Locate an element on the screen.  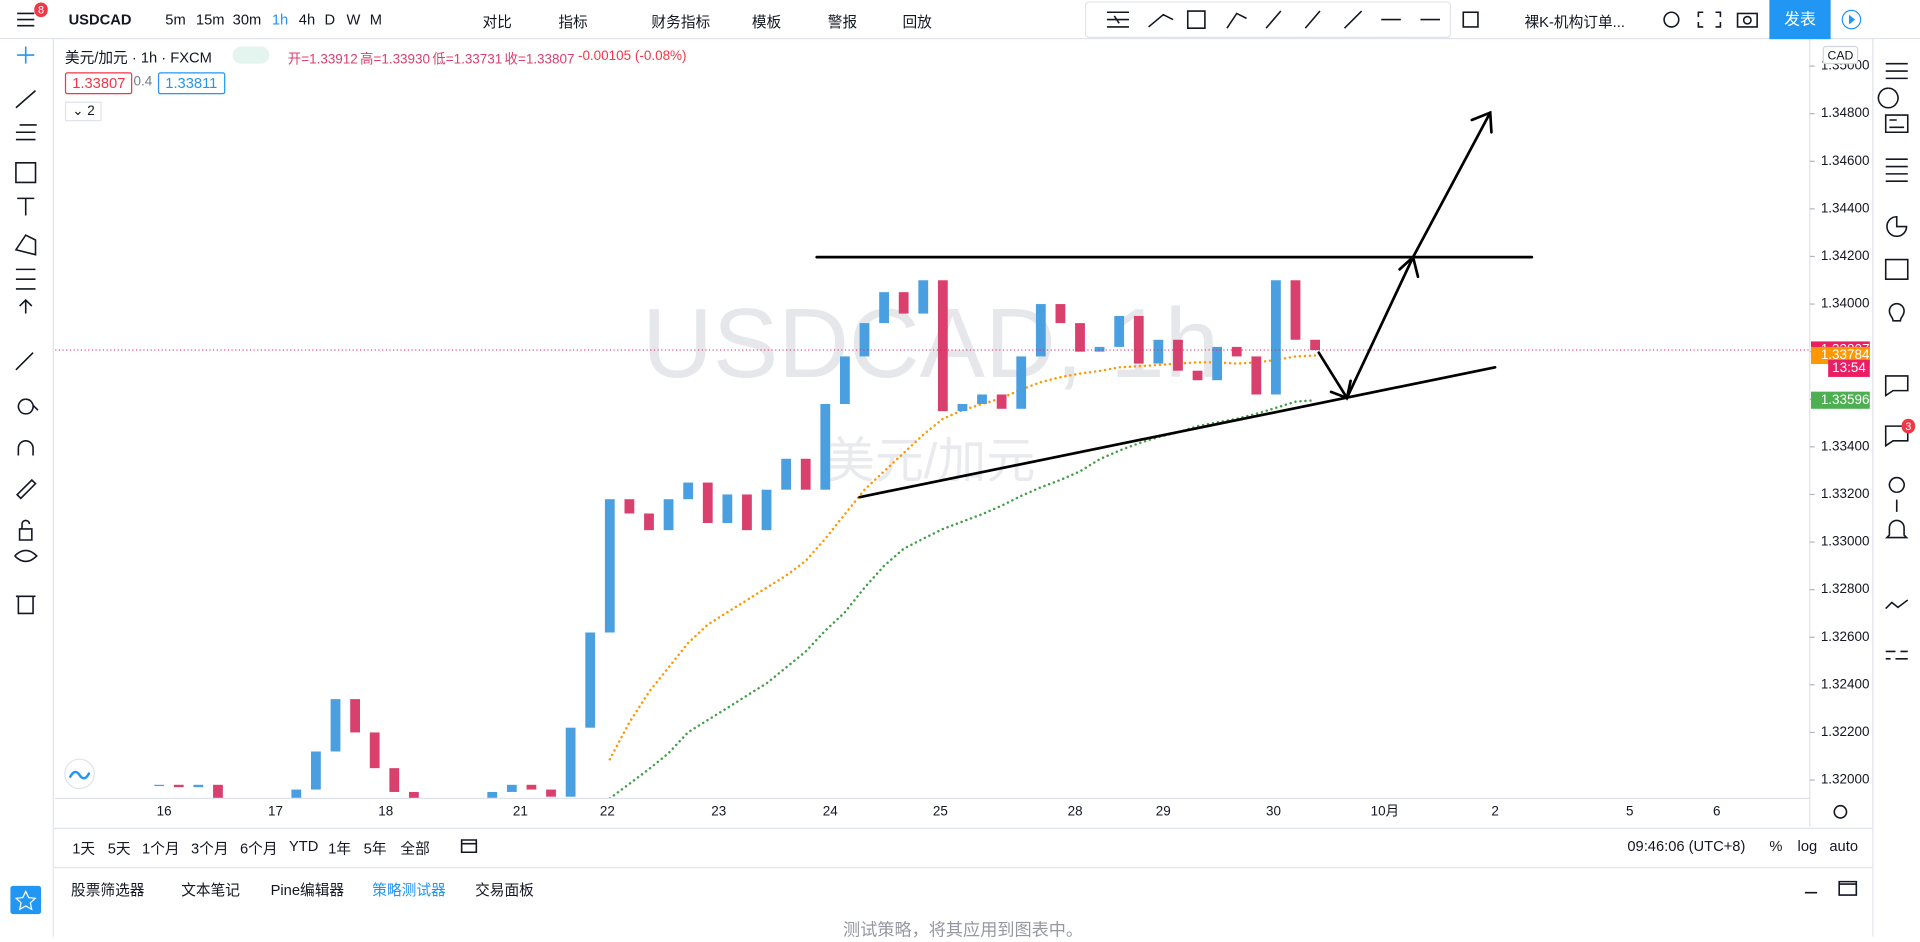
sidebar-icons is located at coordinates (1896, 480).